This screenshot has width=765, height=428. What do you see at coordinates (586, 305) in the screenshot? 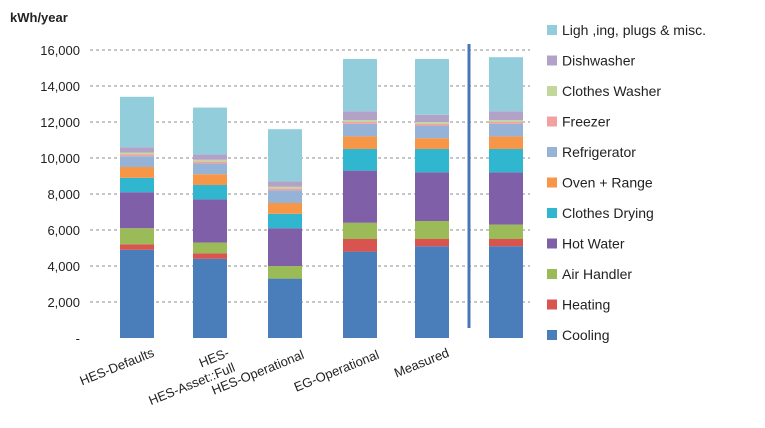
I see `legend-label: Heating` at bounding box center [586, 305].